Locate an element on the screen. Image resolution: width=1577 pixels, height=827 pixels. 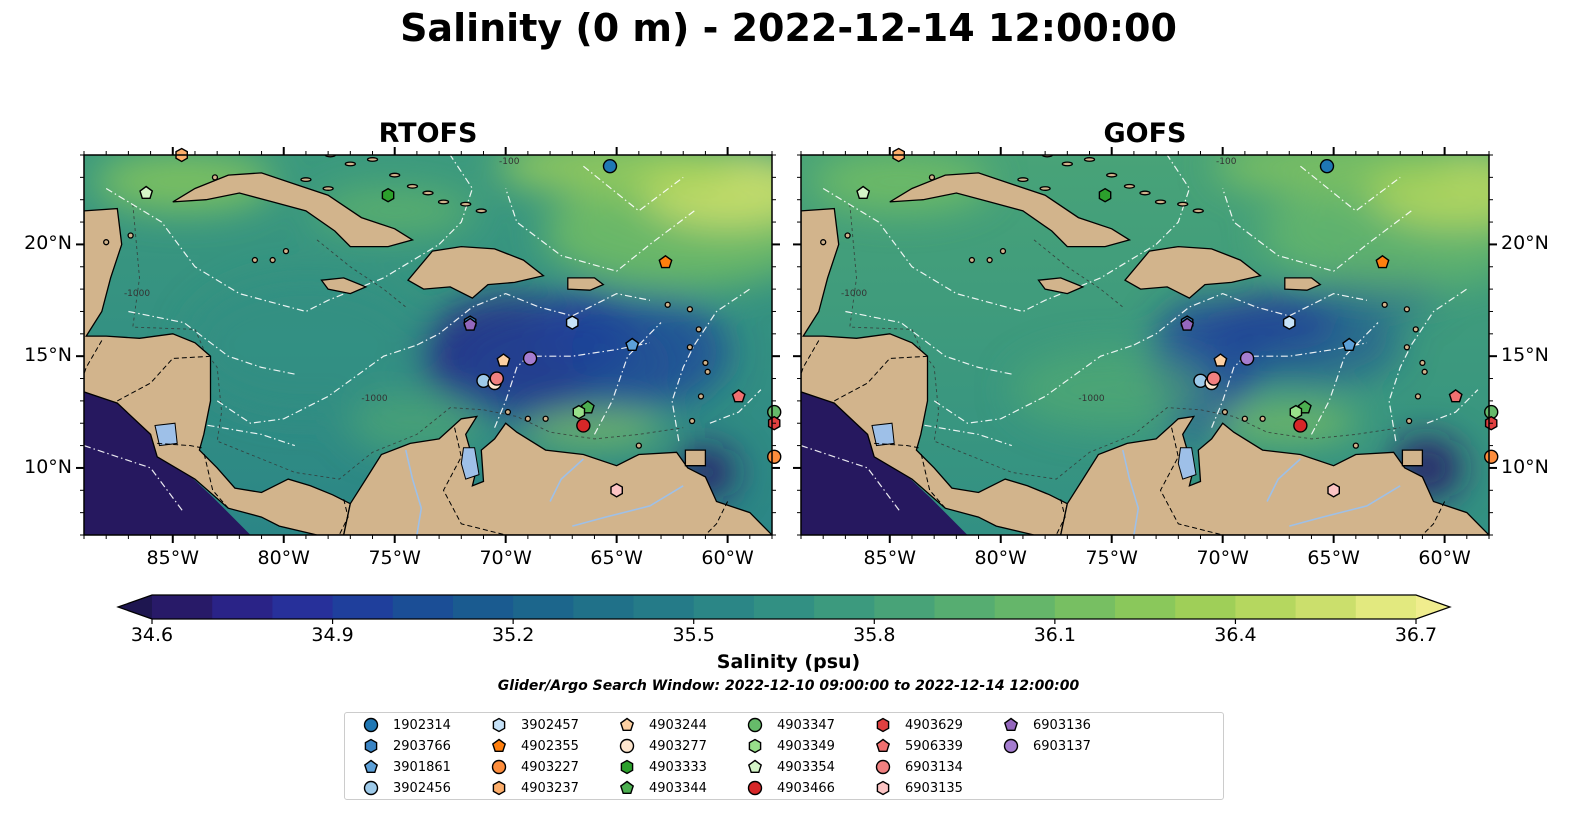
x-tick-label: 65°W is located at coordinates (616, 558).